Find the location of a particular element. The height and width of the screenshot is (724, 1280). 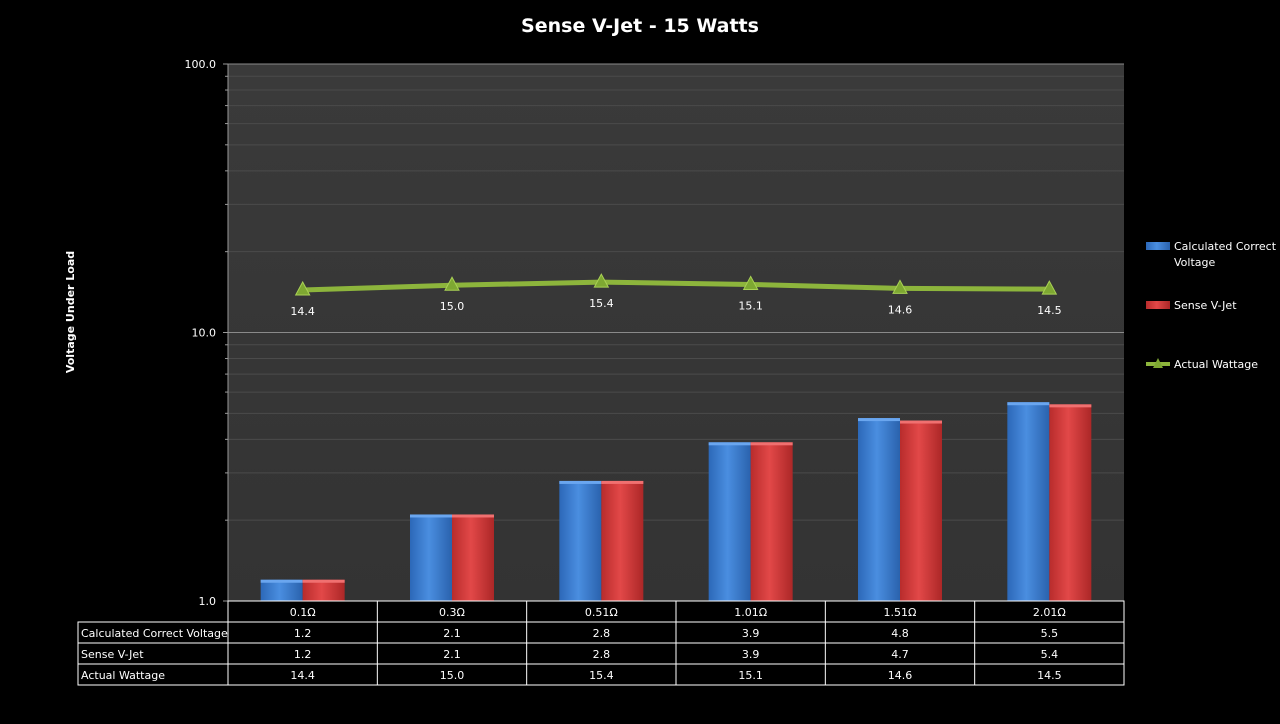

y-axis-ticks: 1.0 10.0 100.0 is located at coordinates (206, 333).